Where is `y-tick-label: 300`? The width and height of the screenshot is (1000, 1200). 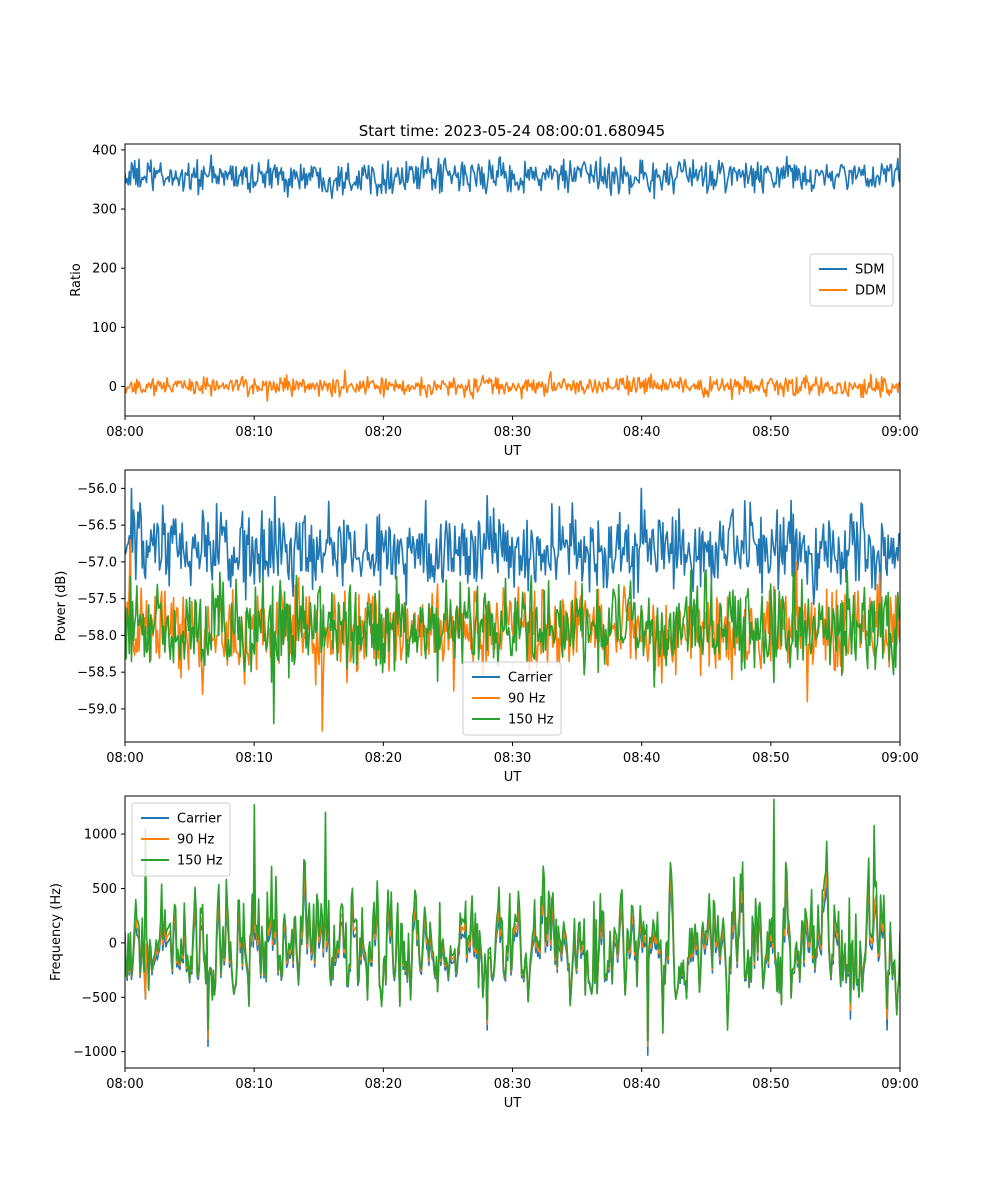 y-tick-label: 300 is located at coordinates (104, 210).